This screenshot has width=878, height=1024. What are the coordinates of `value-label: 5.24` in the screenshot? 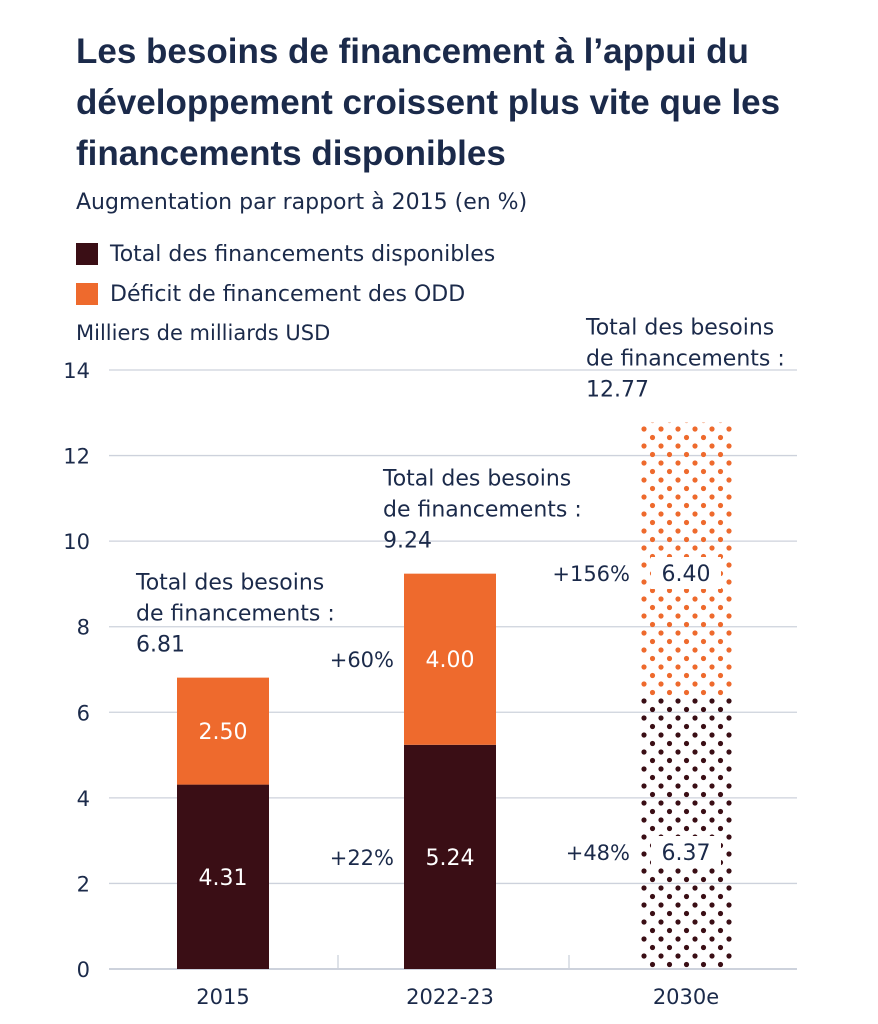 It's located at (450, 858).